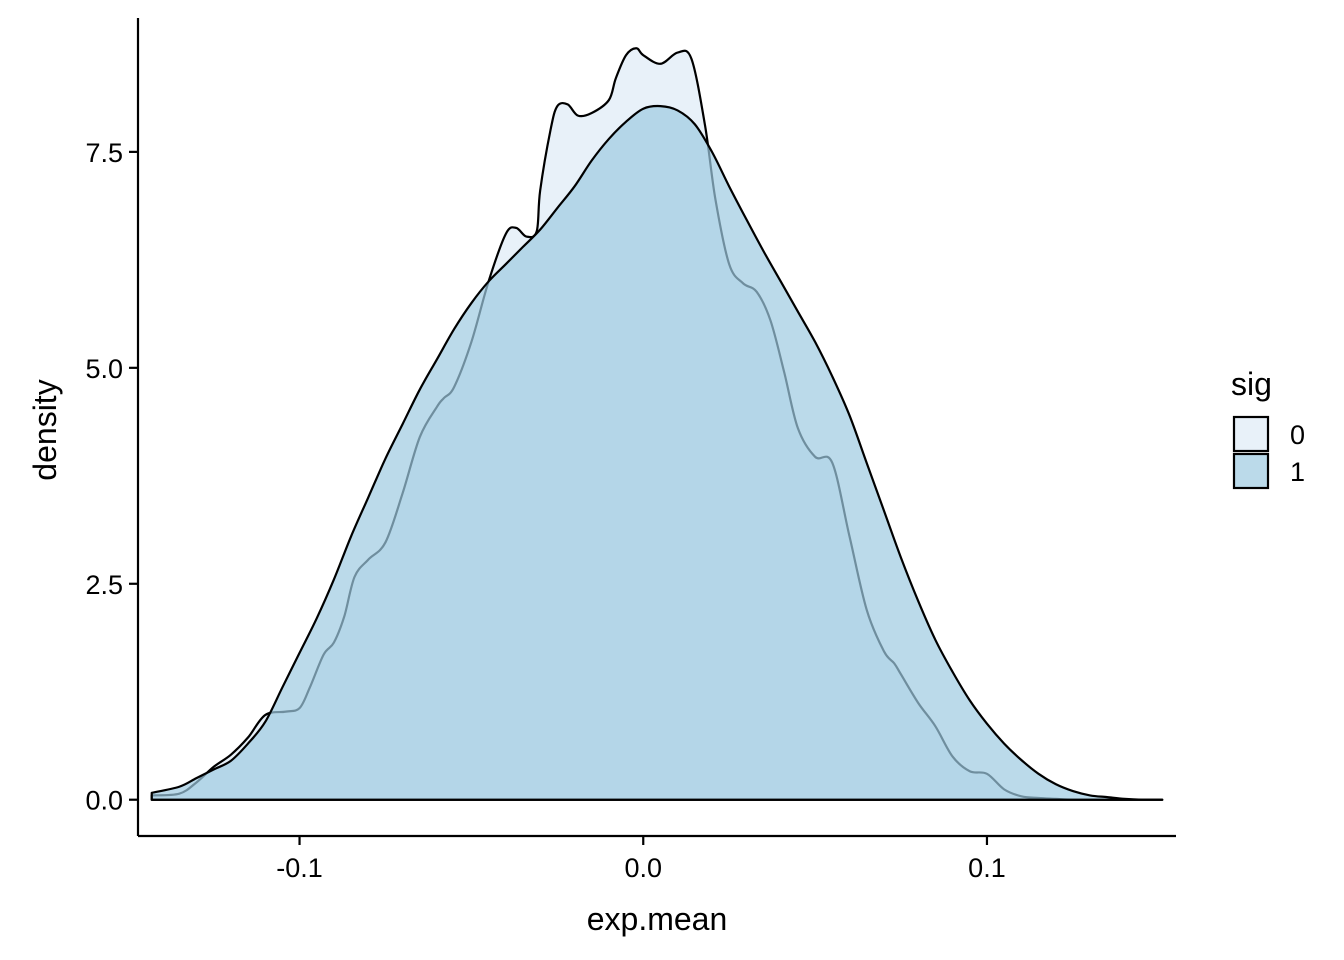  Describe the element at coordinates (299, 868) in the screenshot. I see `x-tick-label: -0.1` at that location.